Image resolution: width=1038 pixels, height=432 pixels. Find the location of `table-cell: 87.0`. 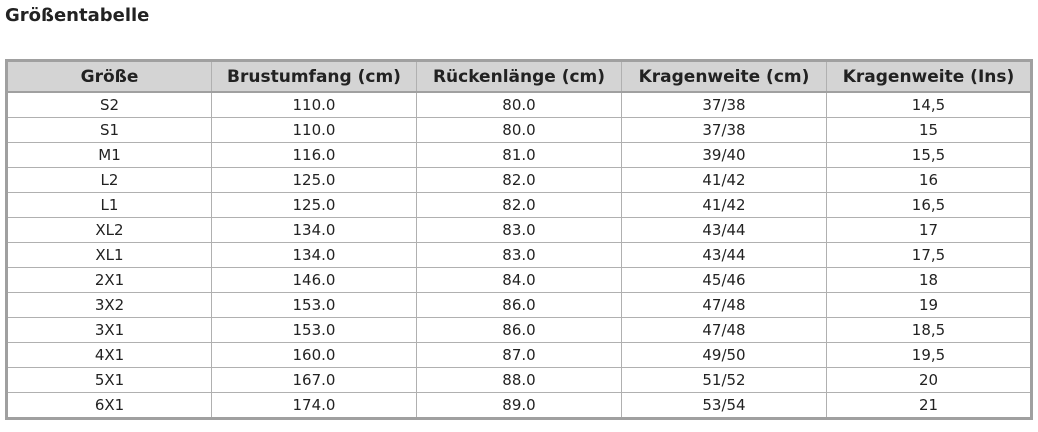

table-cell: 87.0 is located at coordinates (519, 355).